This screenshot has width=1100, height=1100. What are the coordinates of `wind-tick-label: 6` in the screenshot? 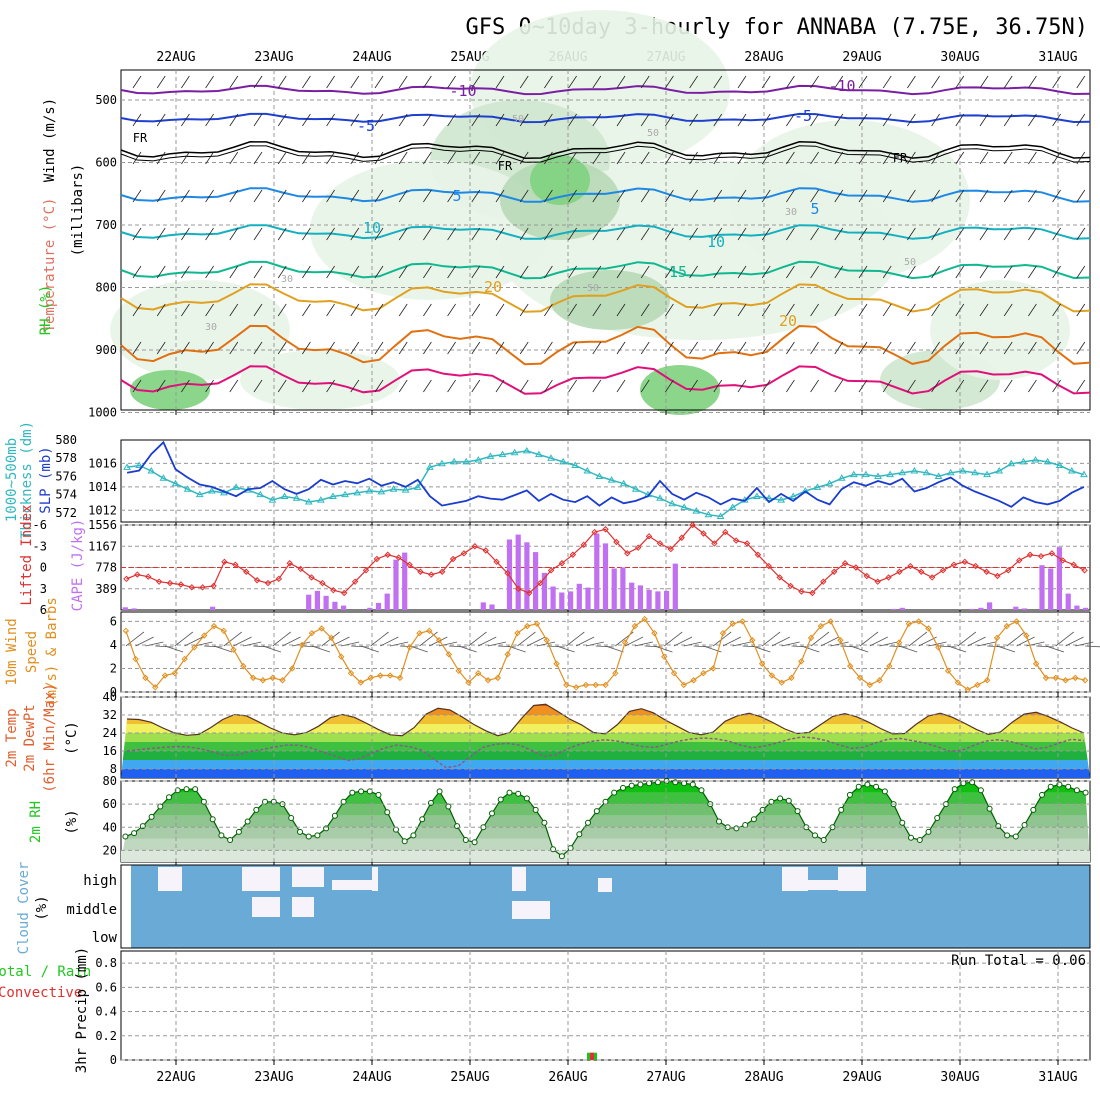 It's located at (113, 621).